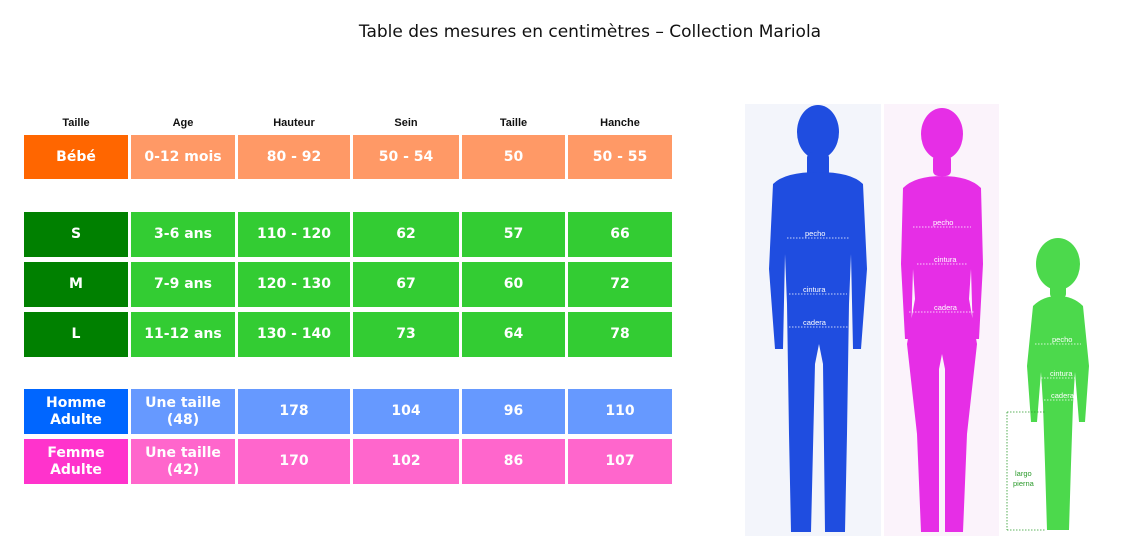  What do you see at coordinates (1023, 473) in the screenshot?
I see `child-largo-label: largo` at bounding box center [1023, 473].